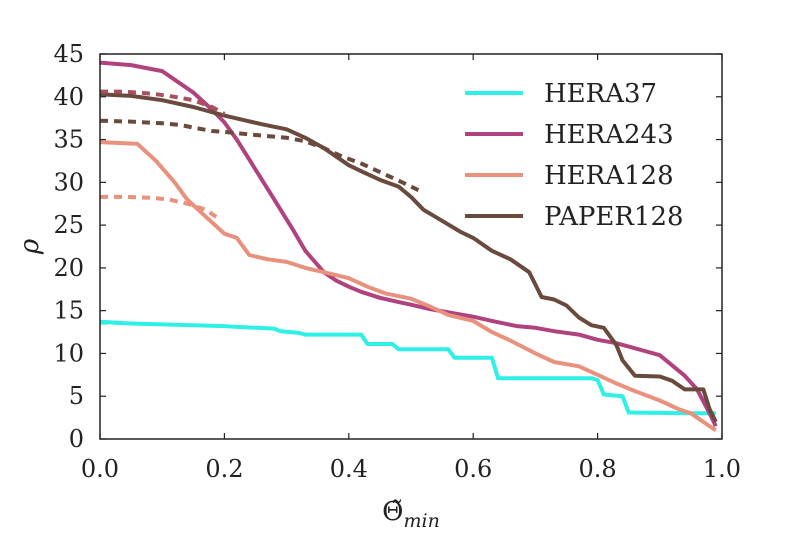  I want to click on y-tick-label: 30, so click(68, 182).